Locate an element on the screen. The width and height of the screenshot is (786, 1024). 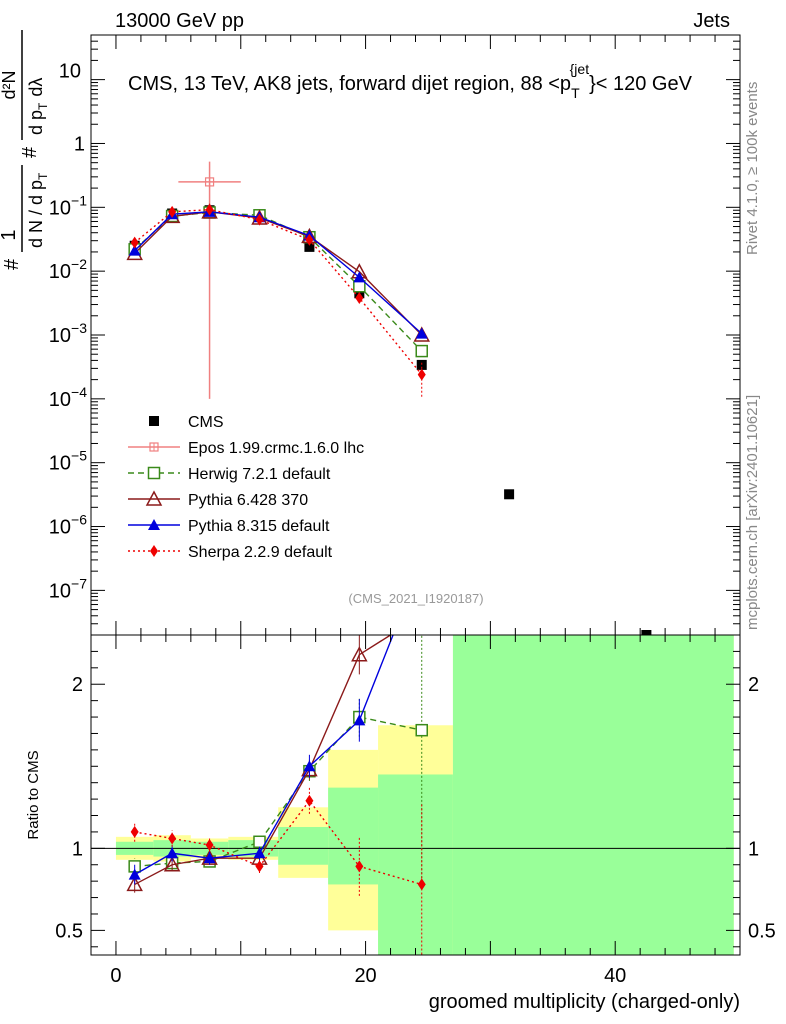
legend-entry-sherpa: Sherpa 2.2.9 default is located at coordinates (230, 552).